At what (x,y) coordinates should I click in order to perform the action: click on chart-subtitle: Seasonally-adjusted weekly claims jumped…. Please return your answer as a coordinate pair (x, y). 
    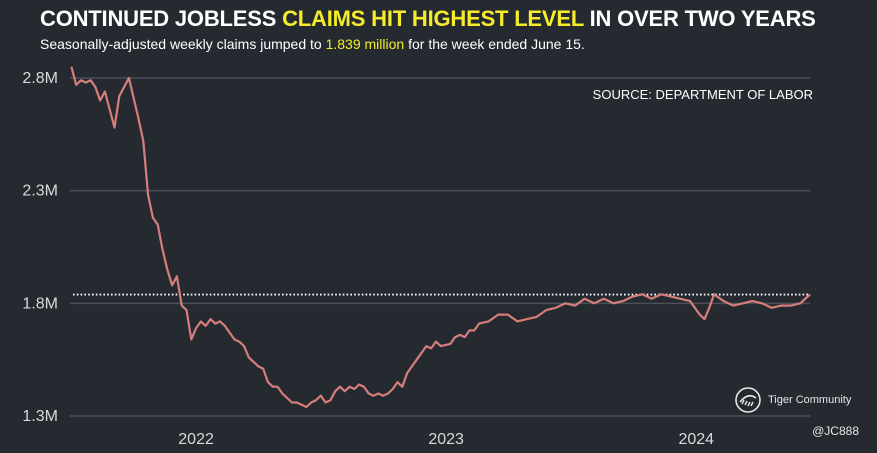
    Looking at the image, I should click on (312, 44).